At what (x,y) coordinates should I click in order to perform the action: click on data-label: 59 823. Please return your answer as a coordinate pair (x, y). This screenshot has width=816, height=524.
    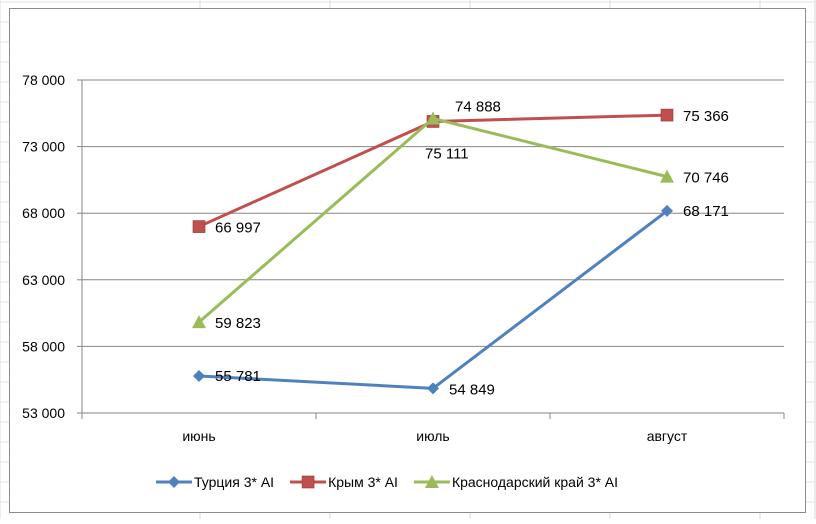
    Looking at the image, I should click on (238, 323).